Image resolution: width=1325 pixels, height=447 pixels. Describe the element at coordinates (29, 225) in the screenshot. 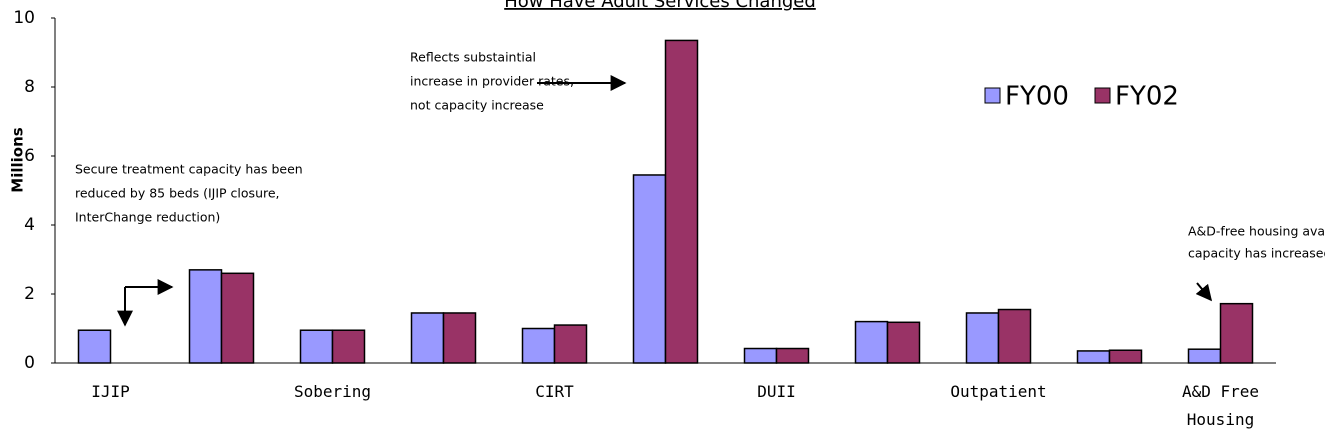

I see `y-tick-label: 4` at that location.